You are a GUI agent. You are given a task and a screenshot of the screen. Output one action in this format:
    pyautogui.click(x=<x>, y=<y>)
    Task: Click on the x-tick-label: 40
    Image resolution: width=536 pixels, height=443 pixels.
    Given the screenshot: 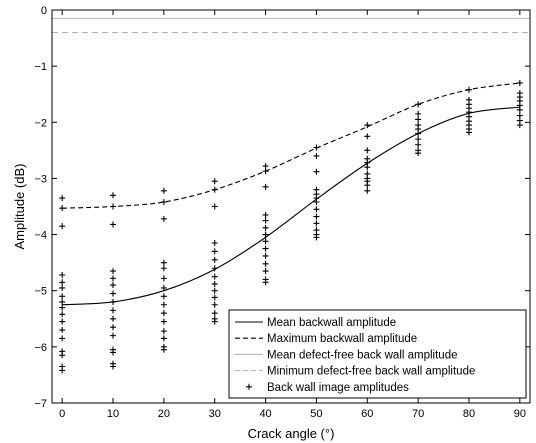 What is the action you would take?
    pyautogui.click(x=265, y=414)
    